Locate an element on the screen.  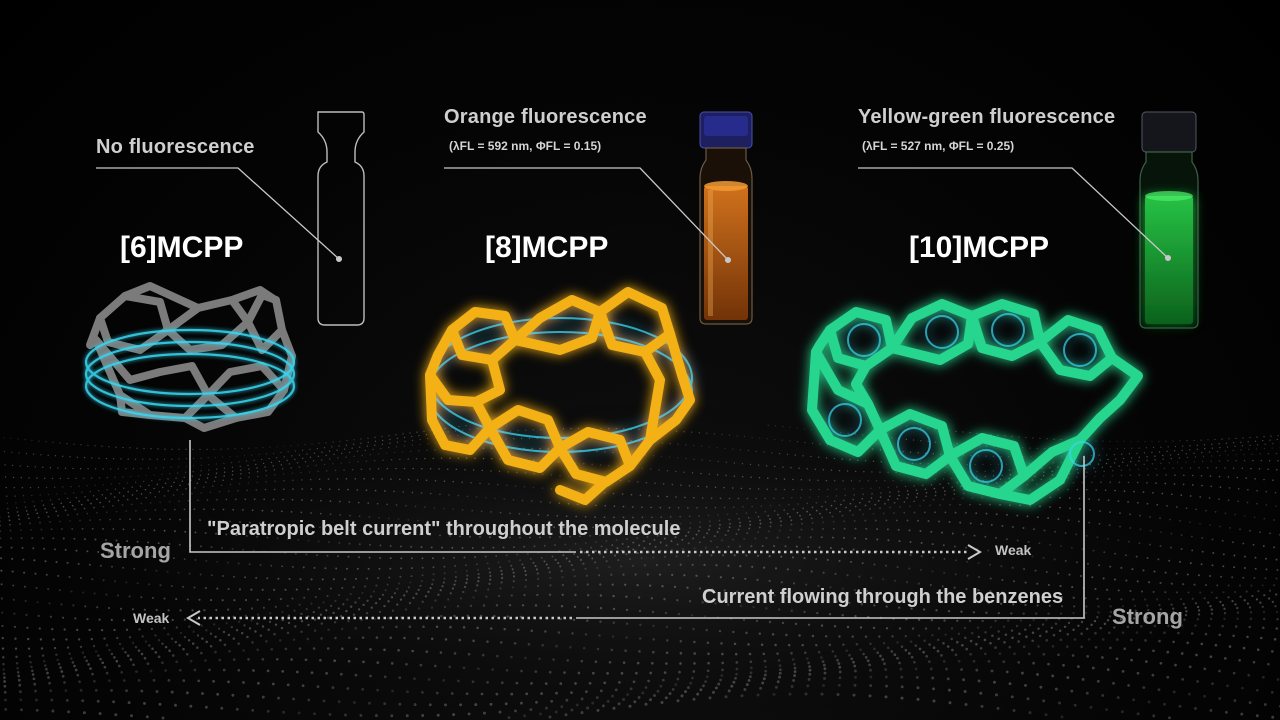
benzene-current-caption: Current flowing through the benzenes is located at coordinates (883, 597).